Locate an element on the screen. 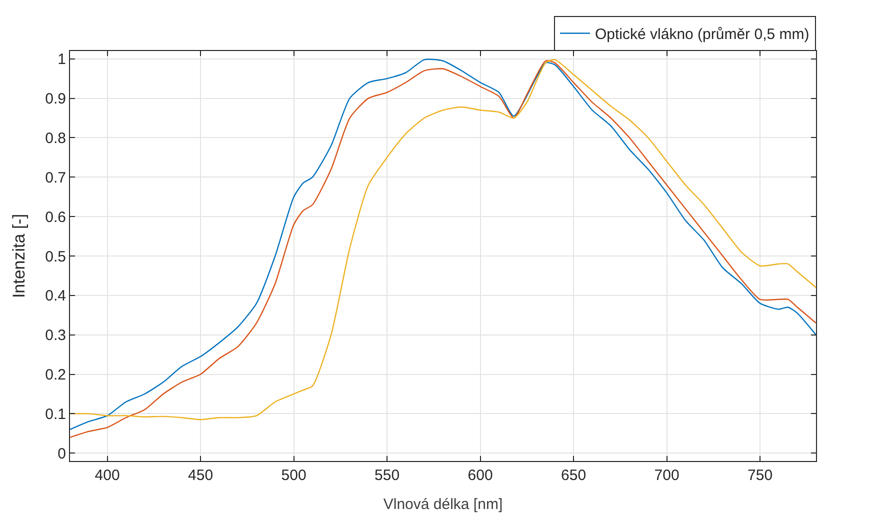 The width and height of the screenshot is (892, 531). y-tick-label: 0 is located at coordinates (62, 453).